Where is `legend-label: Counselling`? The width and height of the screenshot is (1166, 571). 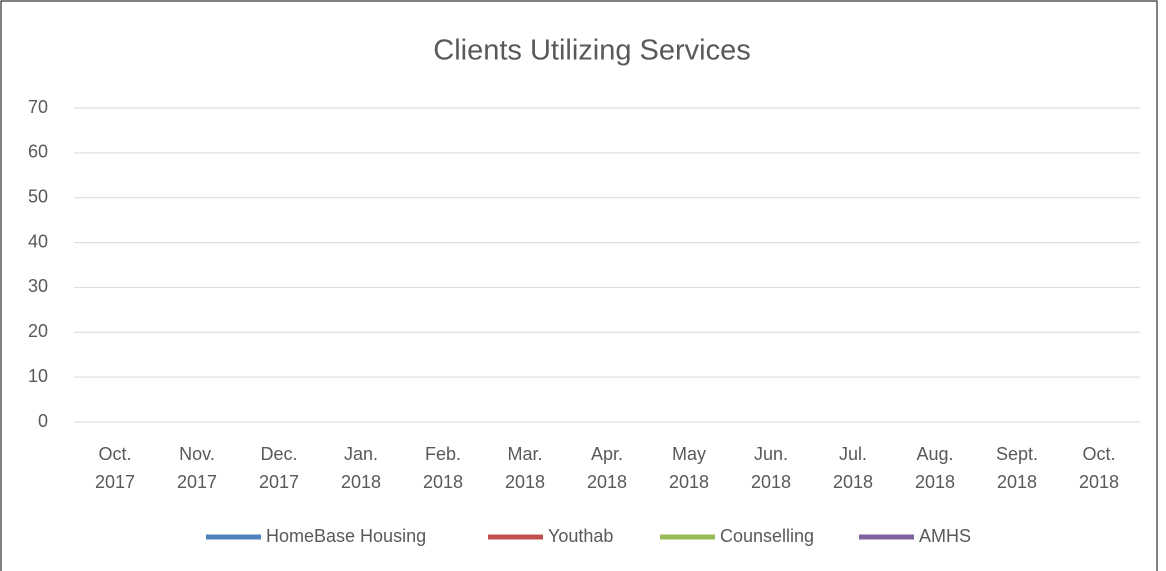
legend-label: Counselling is located at coordinates (767, 536).